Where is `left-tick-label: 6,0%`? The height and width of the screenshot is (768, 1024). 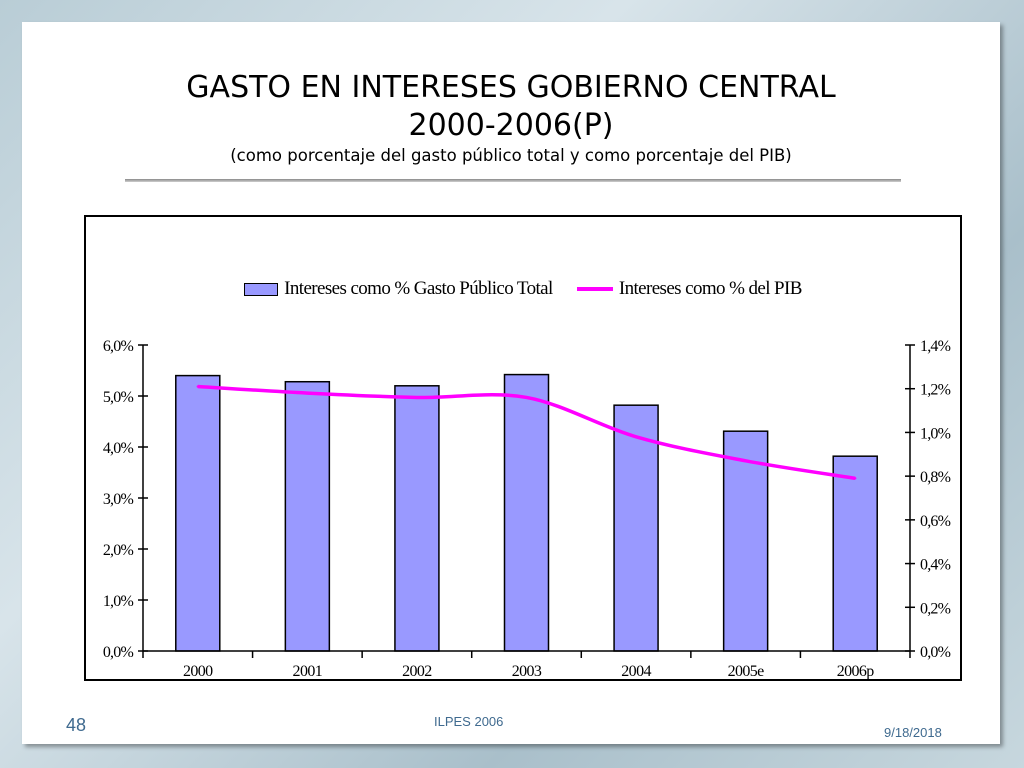
left-tick-label: 6,0% is located at coordinates (118, 346).